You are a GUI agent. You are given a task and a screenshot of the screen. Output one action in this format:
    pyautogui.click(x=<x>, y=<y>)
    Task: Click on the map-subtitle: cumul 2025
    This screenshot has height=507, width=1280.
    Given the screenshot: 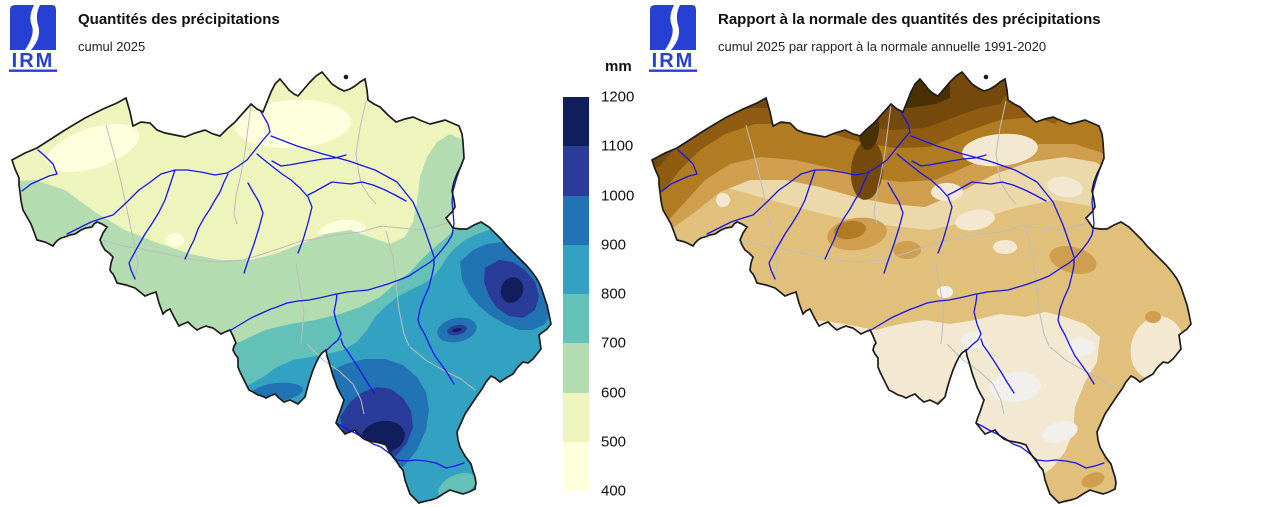 What is the action you would take?
    pyautogui.click(x=112, y=46)
    